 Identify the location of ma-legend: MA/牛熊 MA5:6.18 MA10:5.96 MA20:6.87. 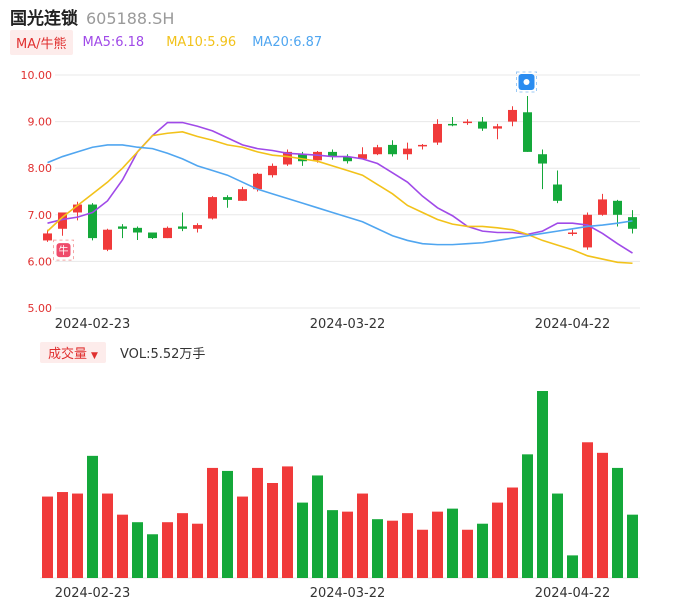
(166, 42).